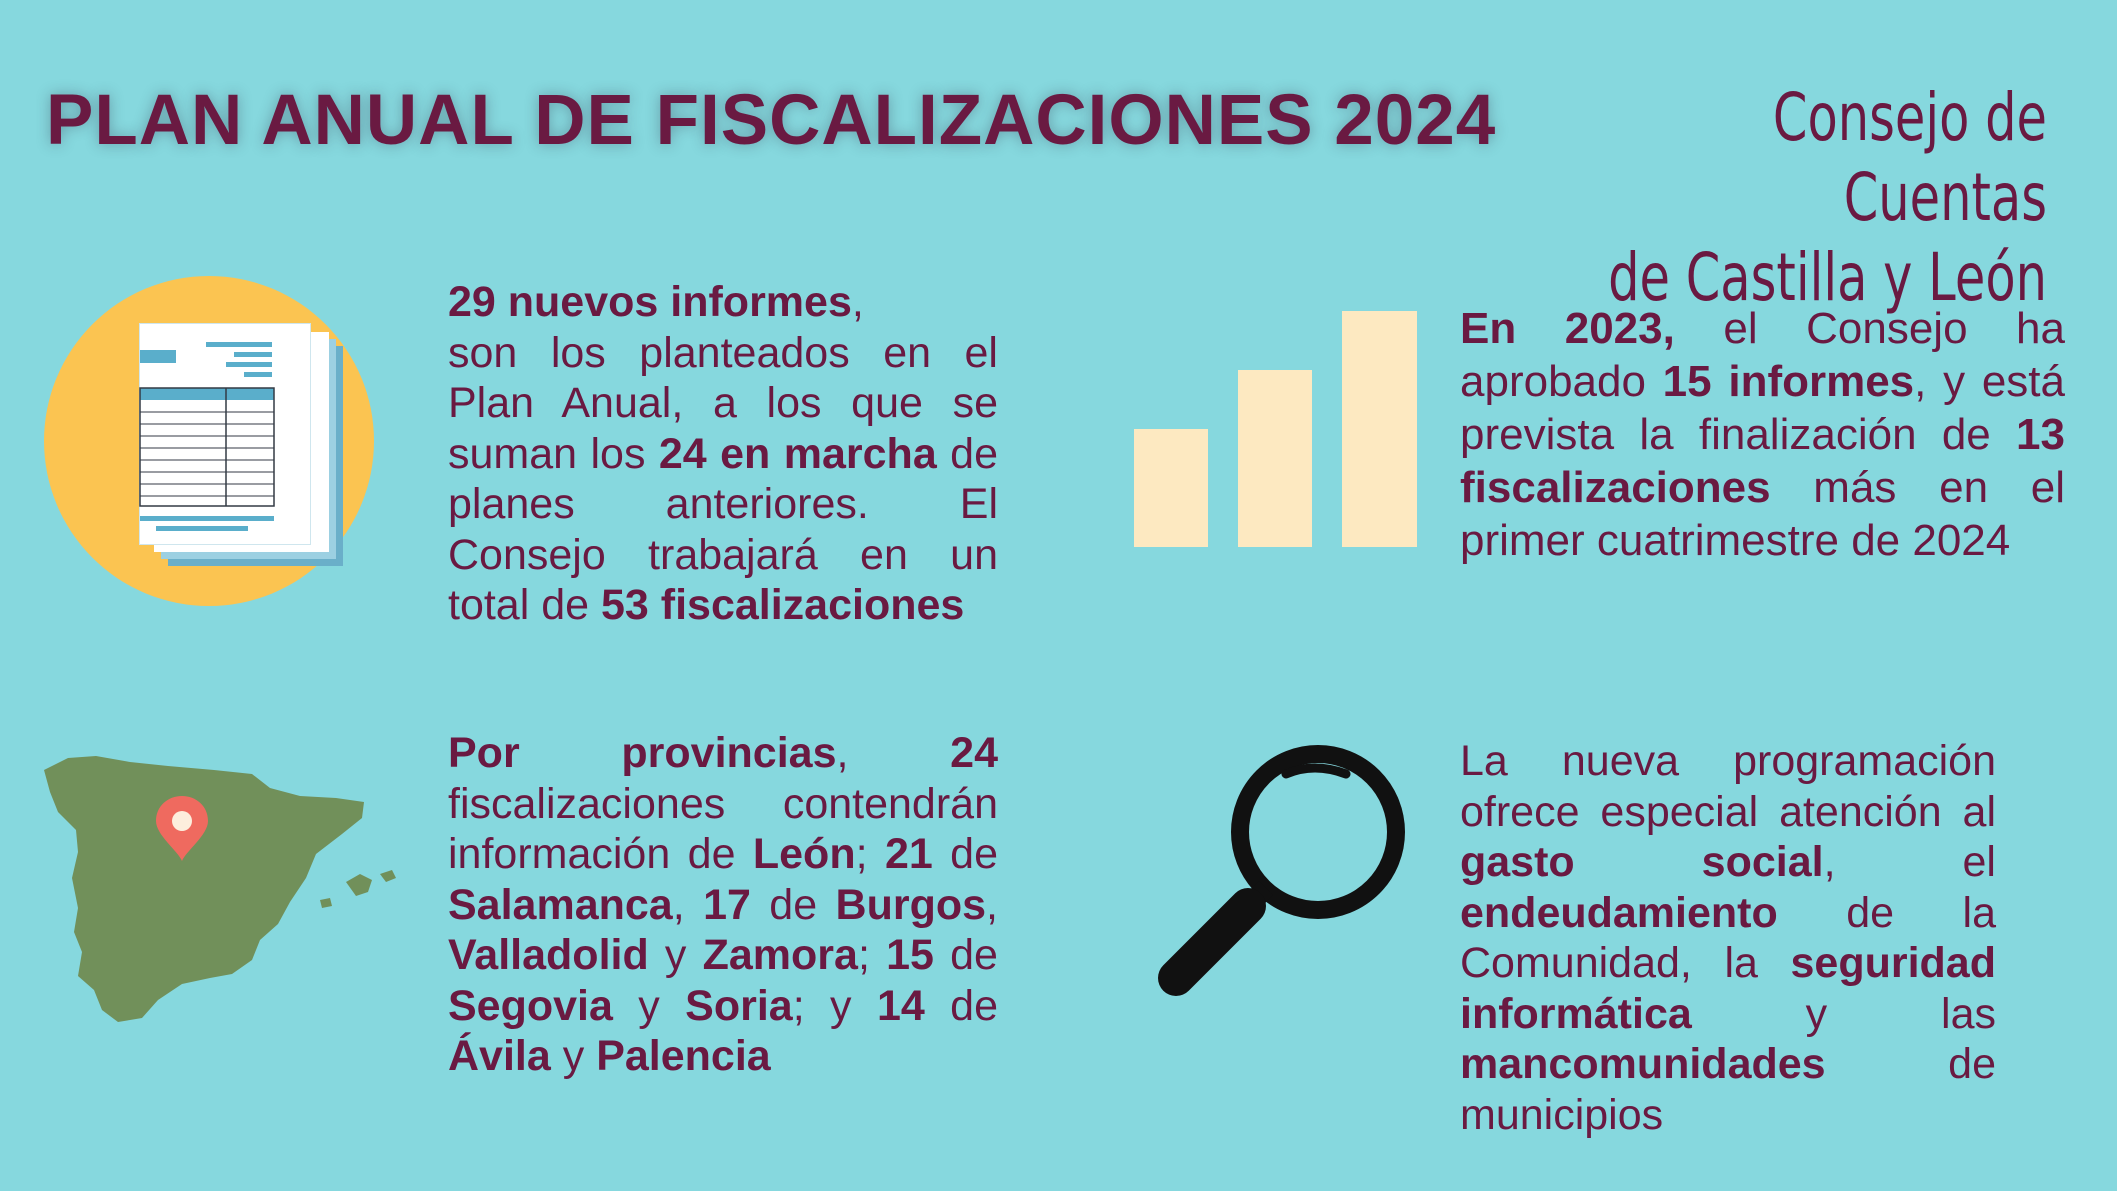  What do you see at coordinates (974, 753) in the screenshot?
I see `highlight: 24` at bounding box center [974, 753].